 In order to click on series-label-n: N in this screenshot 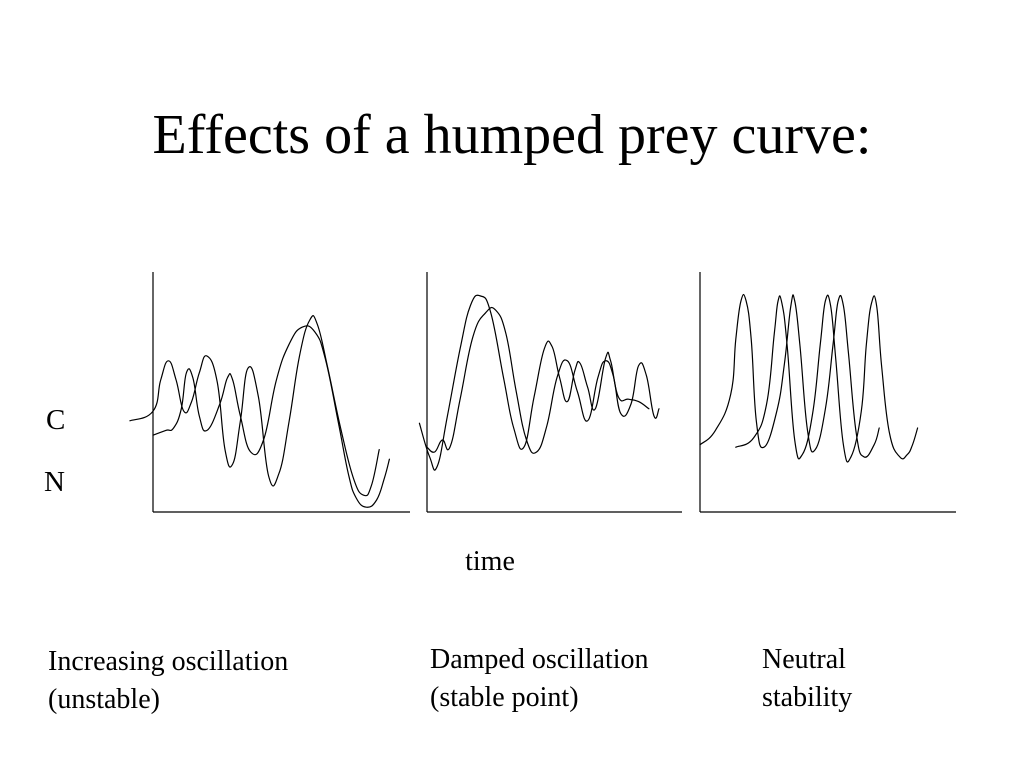, I will do `click(54, 482)`.